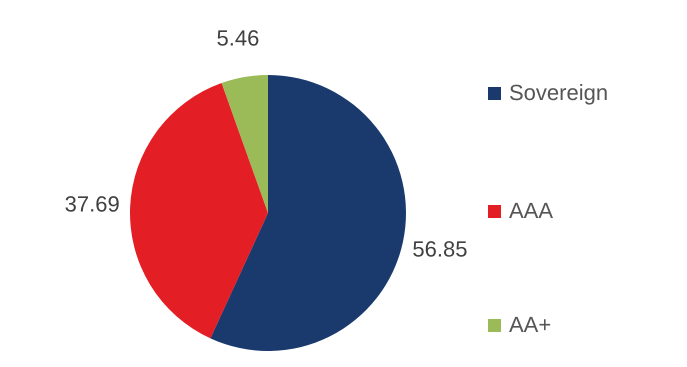 The width and height of the screenshot is (687, 367). What do you see at coordinates (558, 93) in the screenshot?
I see `legend-label: Sovereign` at bounding box center [558, 93].